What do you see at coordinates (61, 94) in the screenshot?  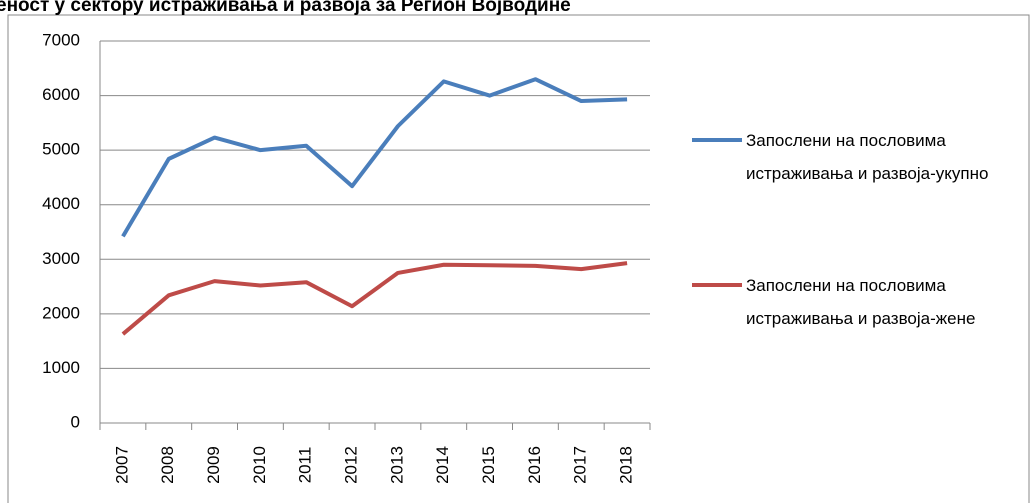 I see `y-tick-label: 6000` at bounding box center [61, 94].